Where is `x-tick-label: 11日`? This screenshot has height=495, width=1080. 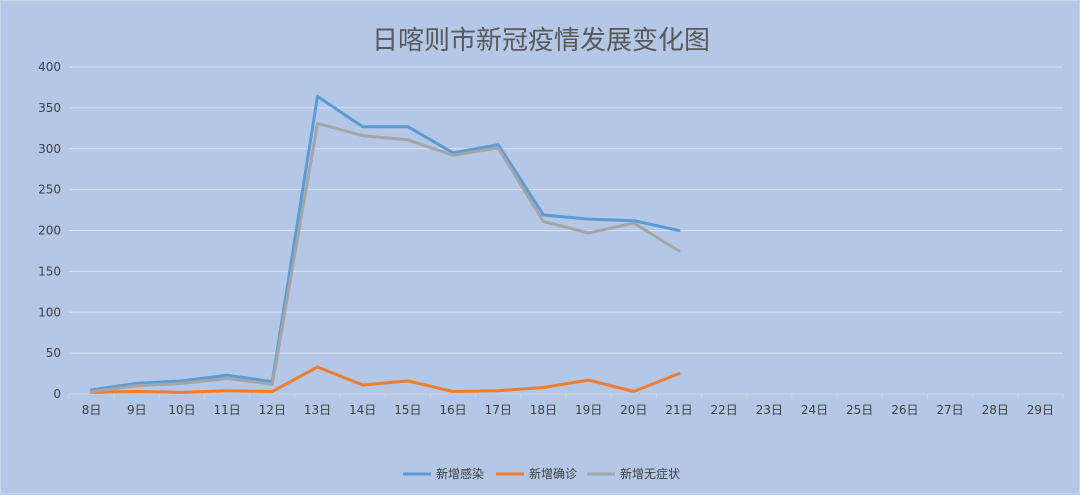
x-tick-label: 11日 is located at coordinates (226, 410).